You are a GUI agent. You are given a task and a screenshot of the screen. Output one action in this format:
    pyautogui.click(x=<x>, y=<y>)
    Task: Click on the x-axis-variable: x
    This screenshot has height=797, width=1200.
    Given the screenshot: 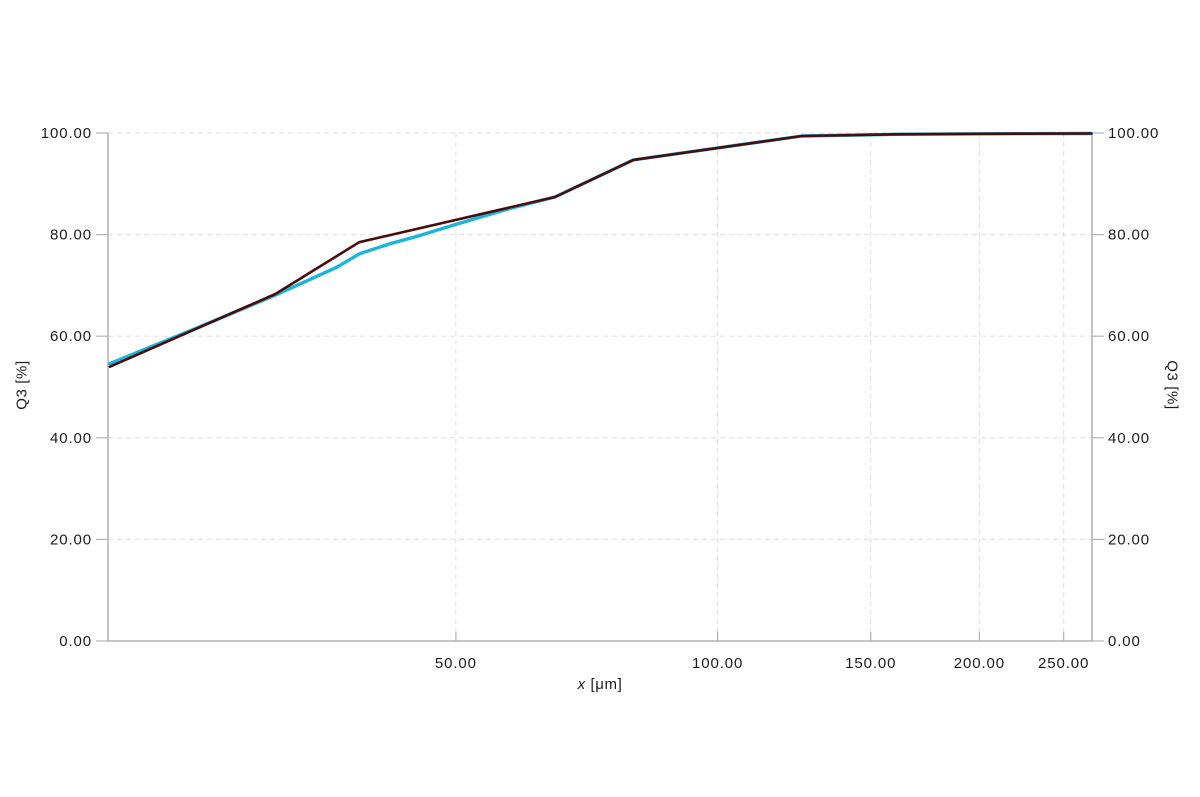 What is the action you would take?
    pyautogui.click(x=581, y=684)
    